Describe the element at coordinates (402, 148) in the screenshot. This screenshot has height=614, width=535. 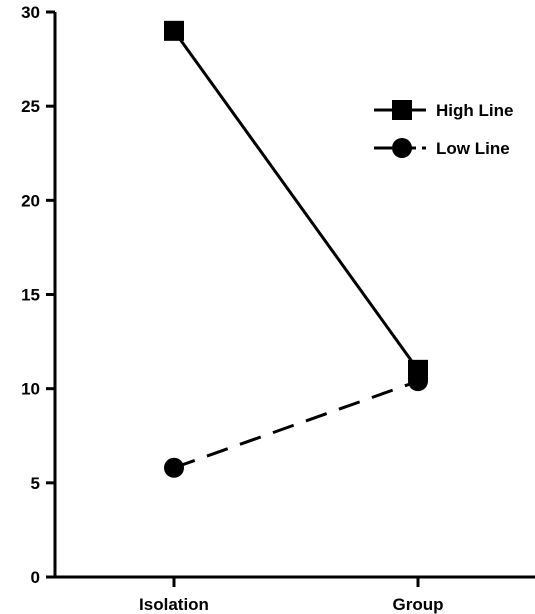
I see `legend-circle-marker` at that location.